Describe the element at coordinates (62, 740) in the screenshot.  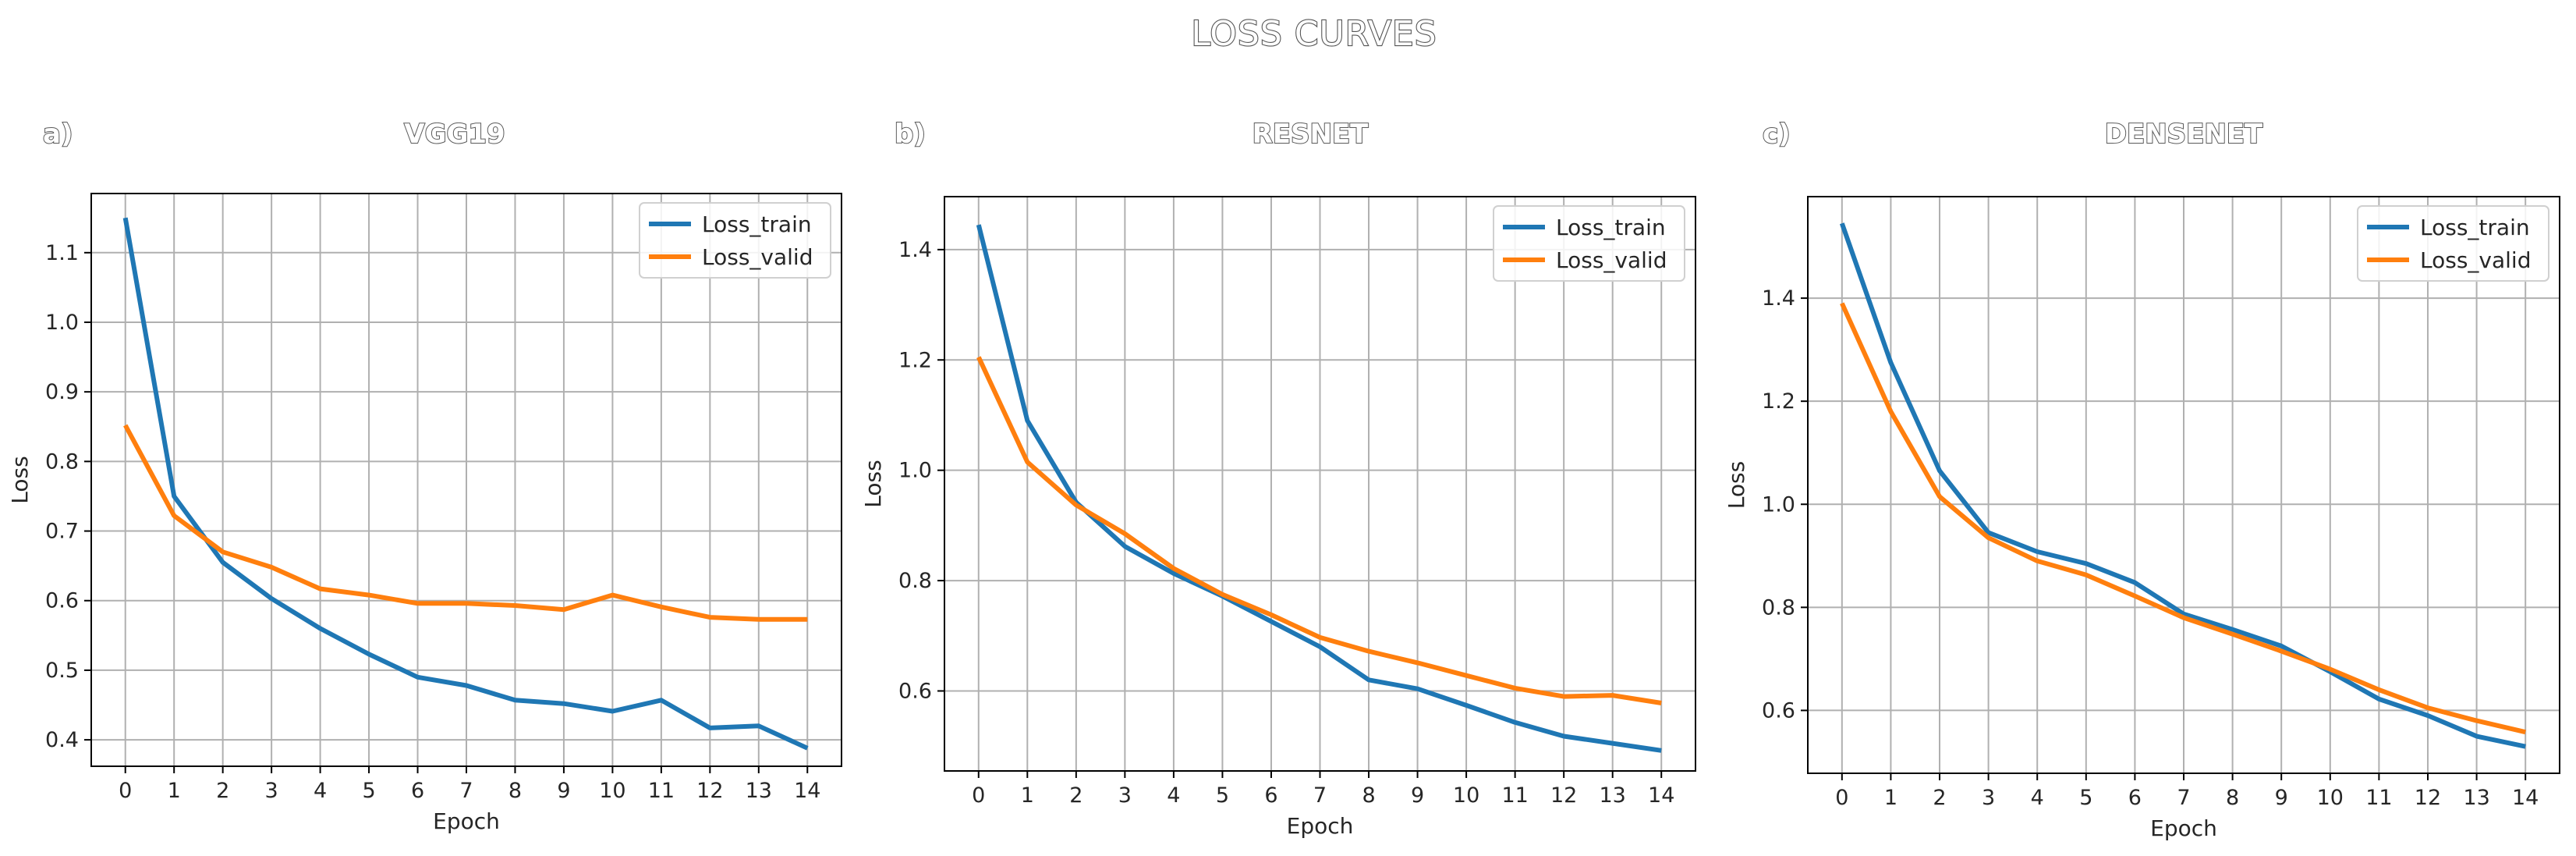
I see `y-tick-label: 0.4` at that location.